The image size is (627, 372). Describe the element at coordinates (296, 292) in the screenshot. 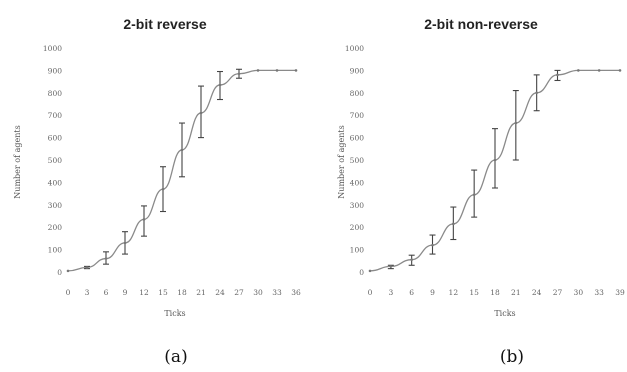

I see `x-tick-label: 36` at that location.